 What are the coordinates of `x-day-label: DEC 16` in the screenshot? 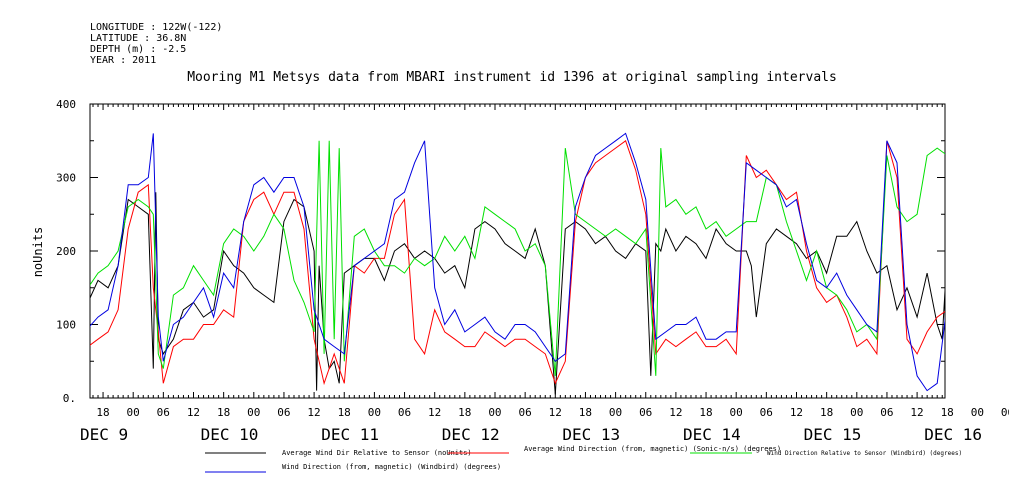 It's located at (953, 434).